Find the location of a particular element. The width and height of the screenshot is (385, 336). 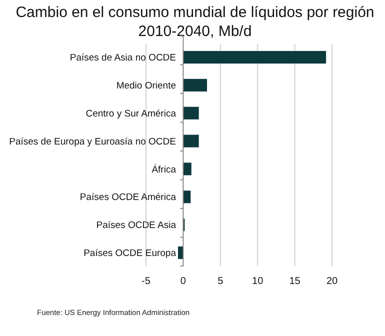

x-tick-label: 0 is located at coordinates (183, 281).